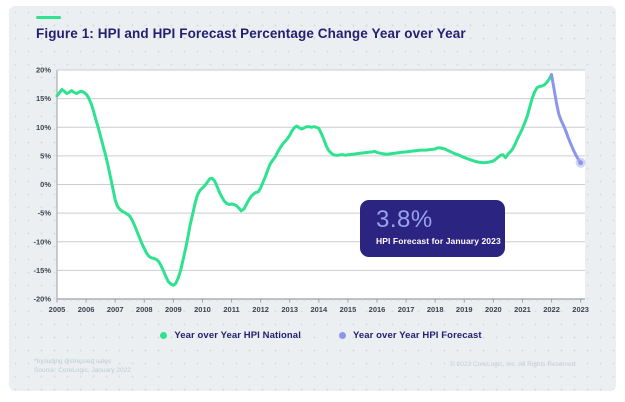  What do you see at coordinates (435, 309) in the screenshot?
I see `x-tick-label-2018: 2018` at bounding box center [435, 309].